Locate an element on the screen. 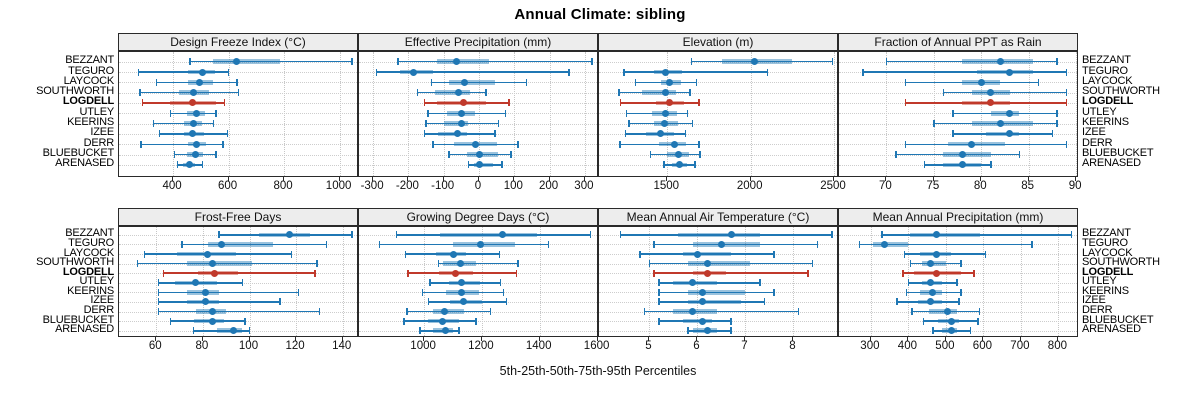  panel-growing-degree-days-c is located at coordinates (478, 281).